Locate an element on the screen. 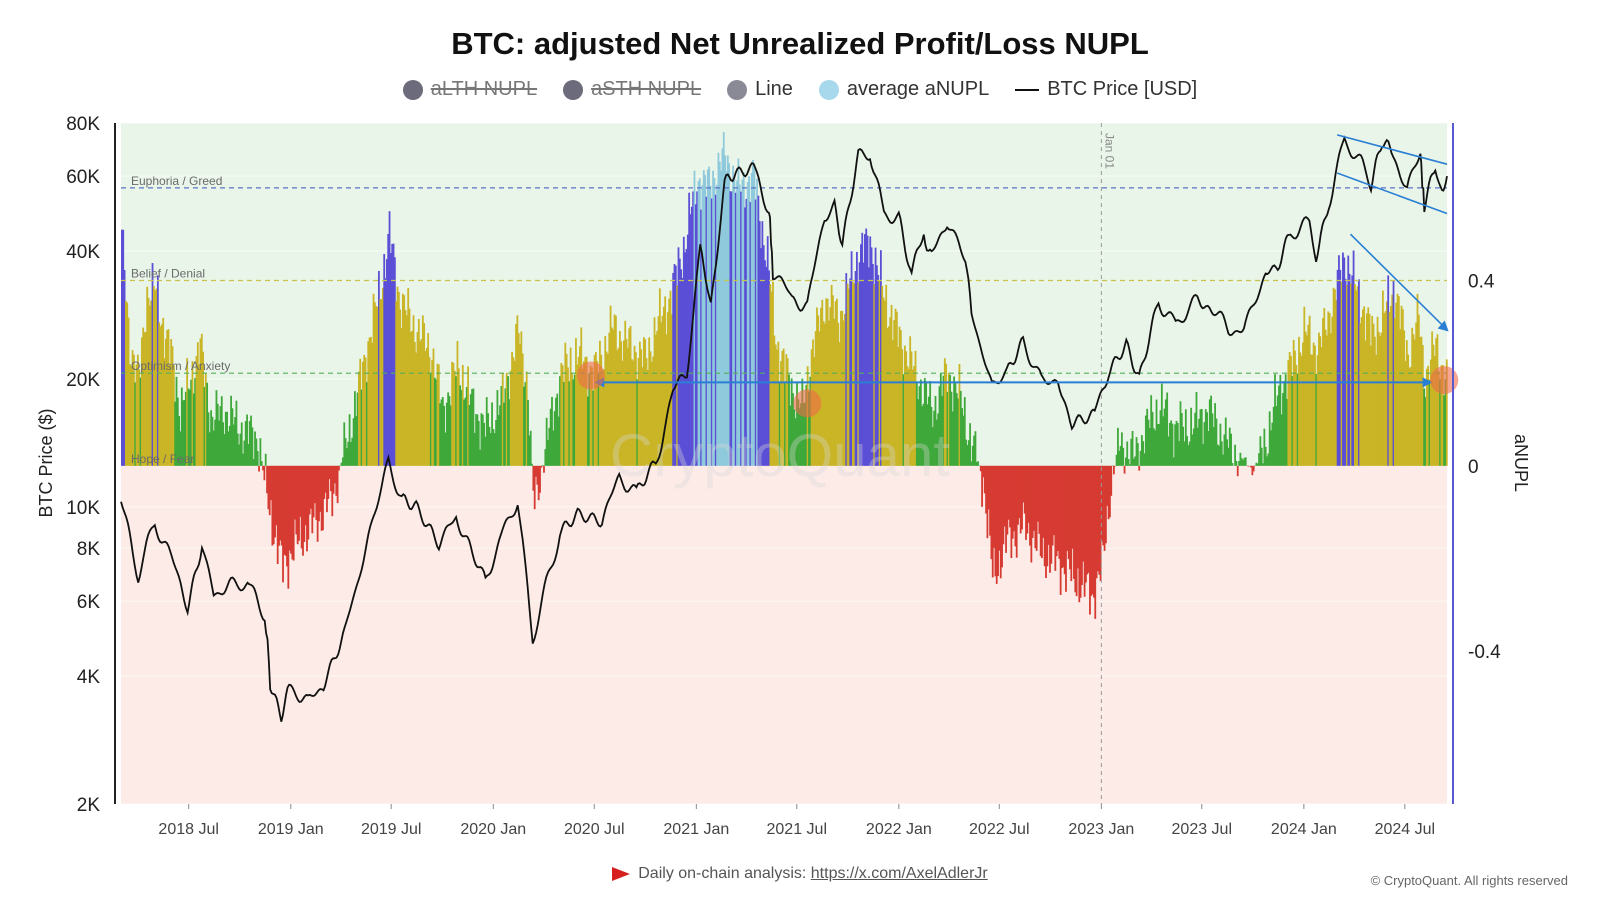 This screenshot has height=900, width=1600. author-link: https://x.com/AxelAdlerJr is located at coordinates (899, 873).